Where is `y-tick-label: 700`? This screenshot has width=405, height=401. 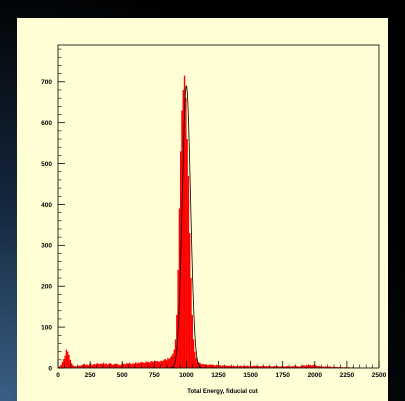 y-tick-label: 700 is located at coordinates (46, 82).